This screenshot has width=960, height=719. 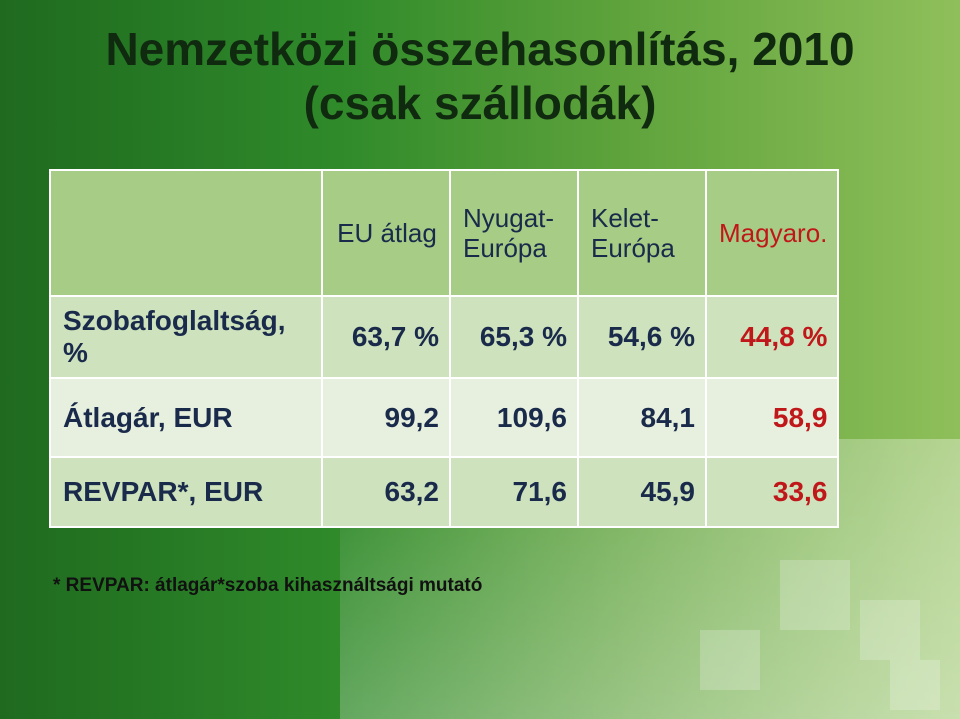 I want to click on row-label: Szobafoglaltság, %, so click(x=186, y=337).